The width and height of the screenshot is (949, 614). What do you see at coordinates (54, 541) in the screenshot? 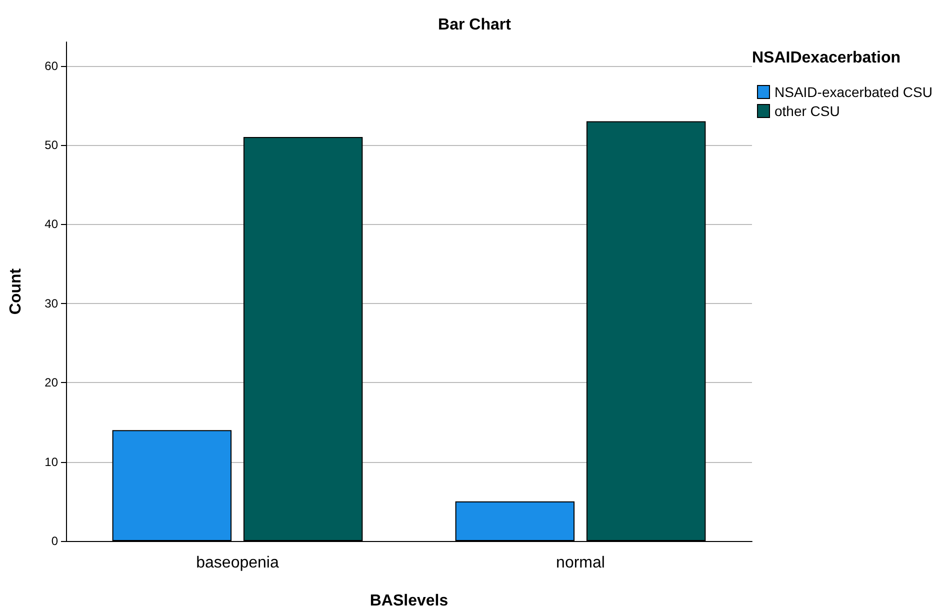
I see `y-tick-label: 0` at bounding box center [54, 541].